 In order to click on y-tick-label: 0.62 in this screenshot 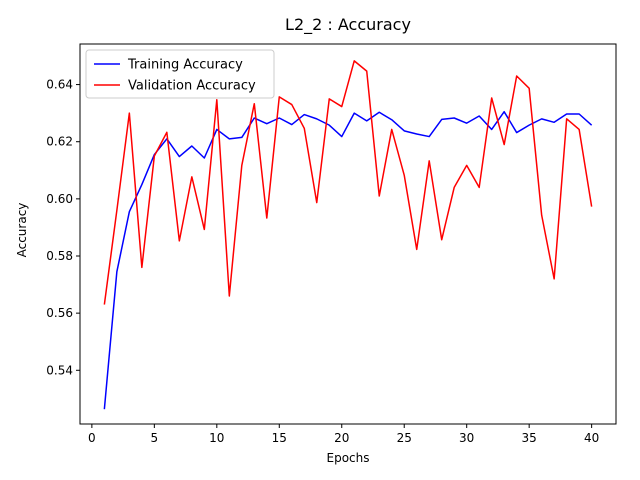, I will do `click(59, 142)`.